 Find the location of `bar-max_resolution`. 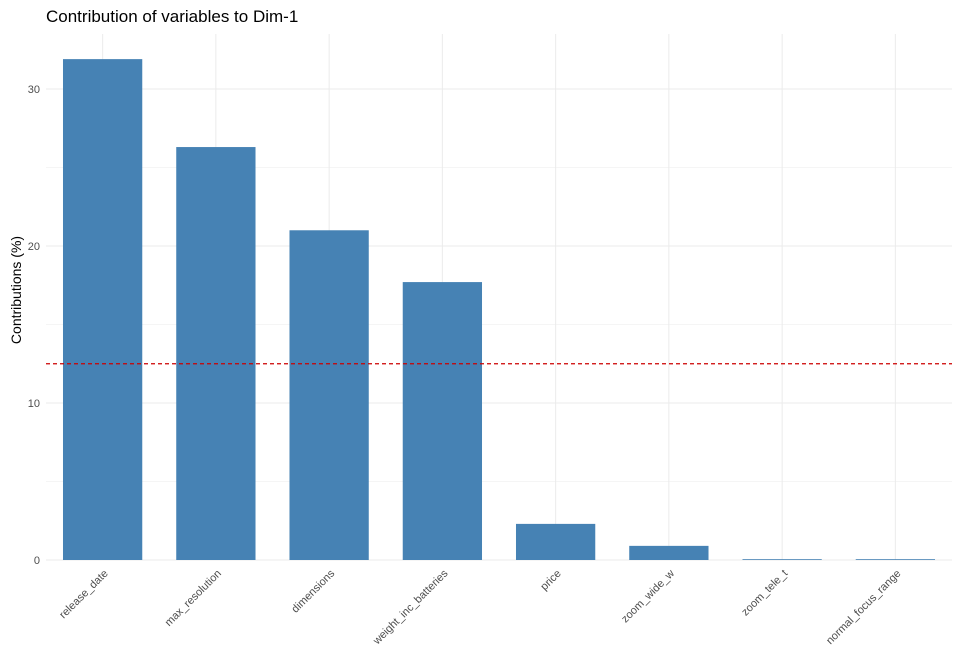

bar-max_resolution is located at coordinates (216, 353).